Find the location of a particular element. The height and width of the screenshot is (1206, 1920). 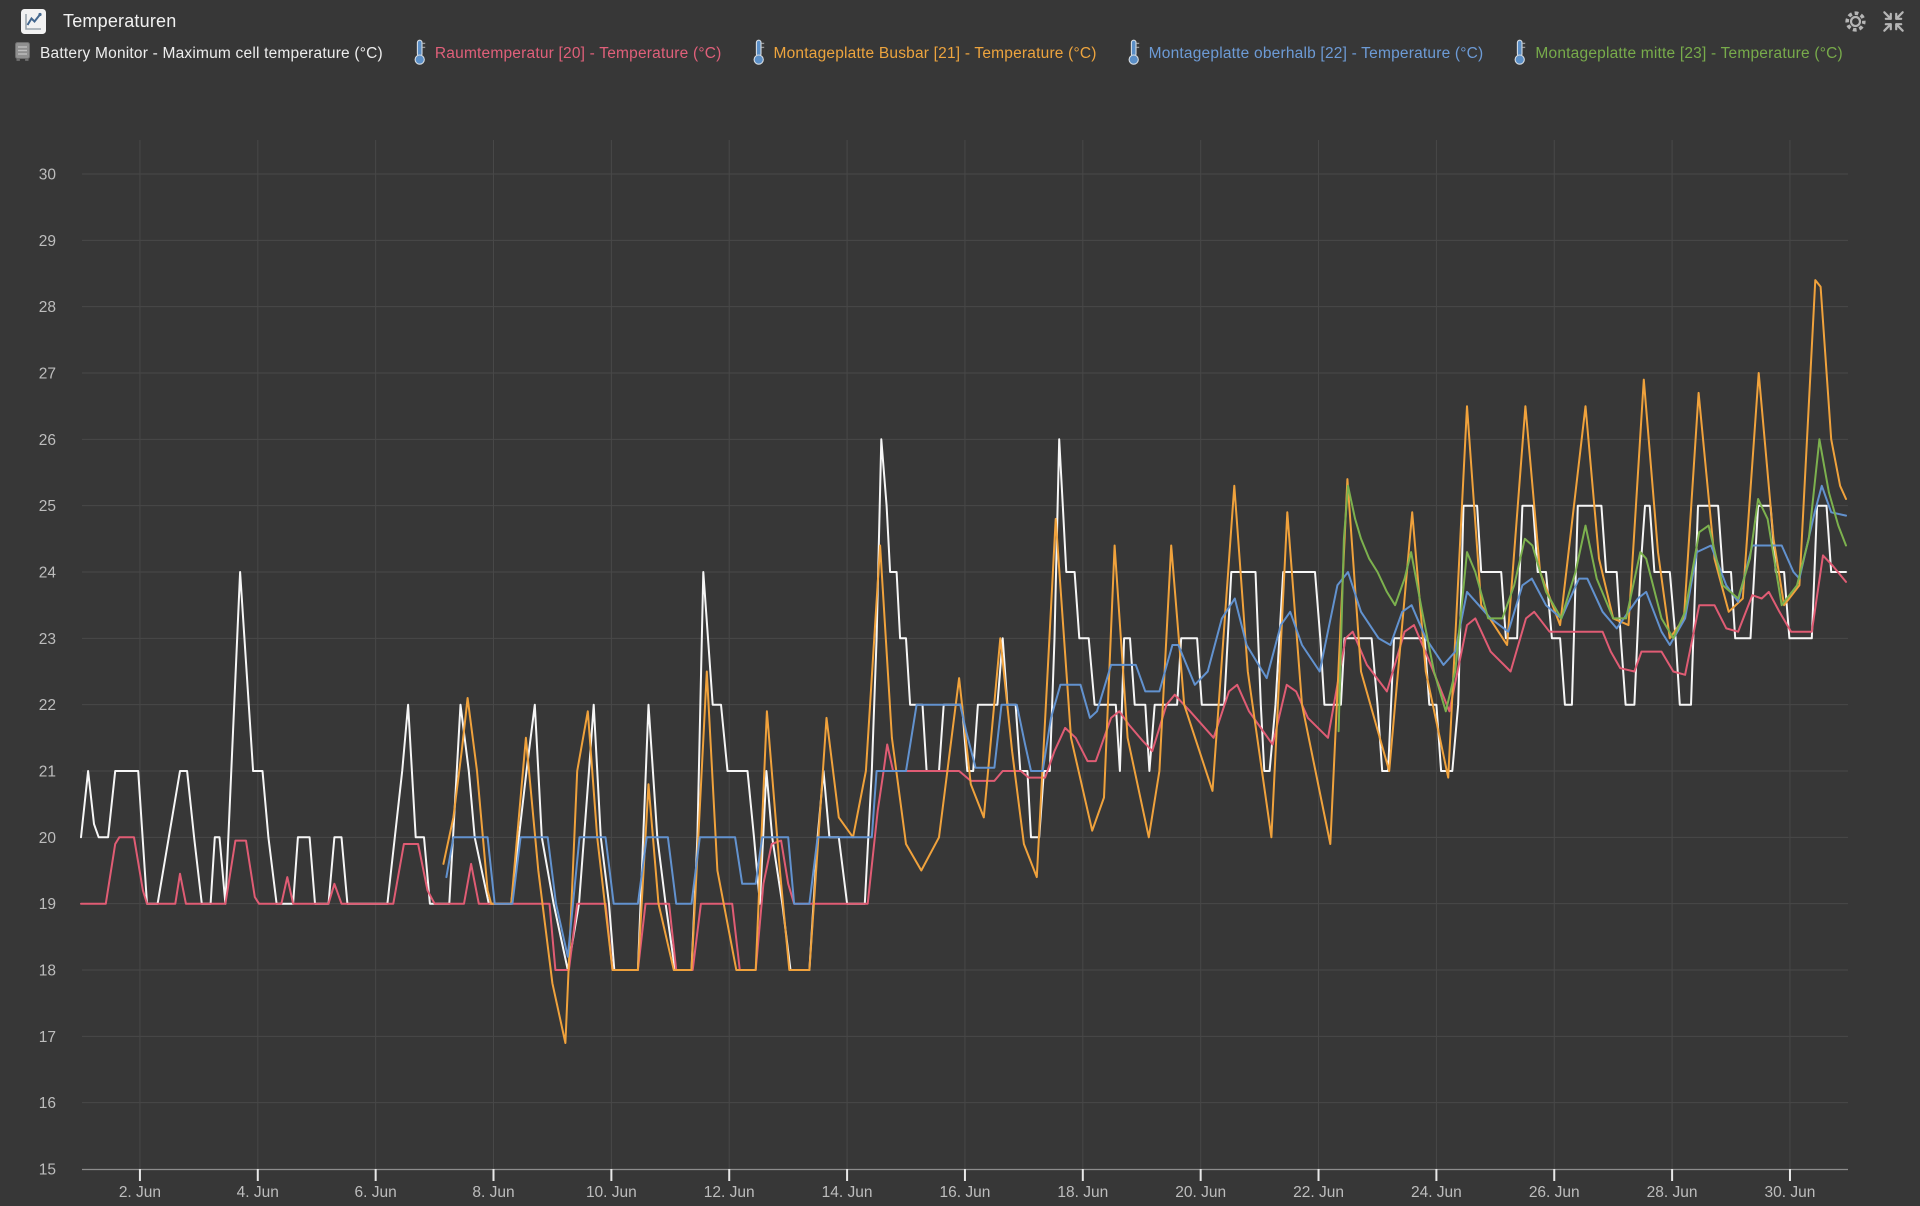

y-tick-label: 25 is located at coordinates (47, 506).